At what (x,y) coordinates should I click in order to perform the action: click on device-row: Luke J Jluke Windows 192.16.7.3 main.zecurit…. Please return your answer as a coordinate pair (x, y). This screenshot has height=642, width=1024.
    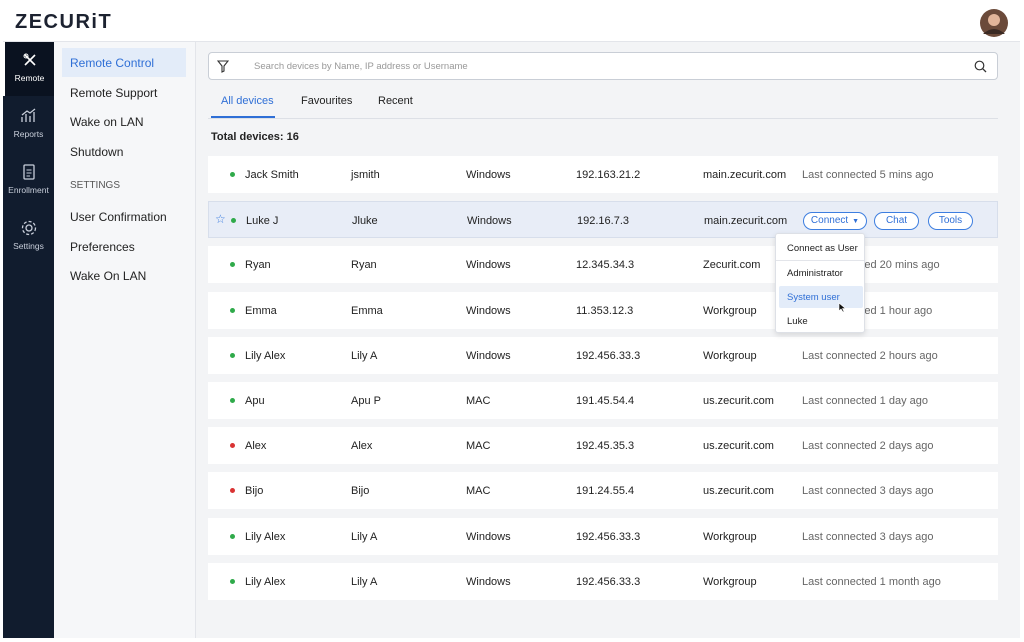
    Looking at the image, I should click on (603, 220).